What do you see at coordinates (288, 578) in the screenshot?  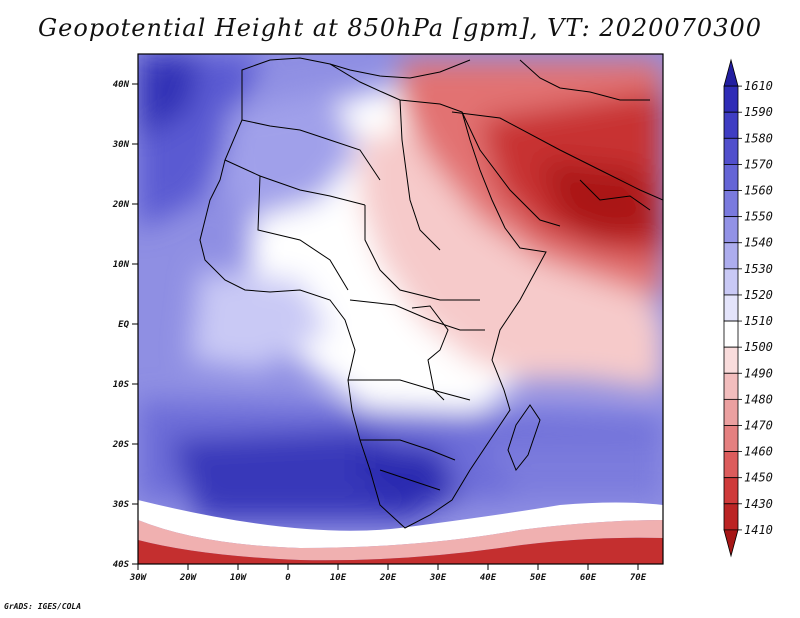 I see `x-tick-label: 0` at bounding box center [288, 578].